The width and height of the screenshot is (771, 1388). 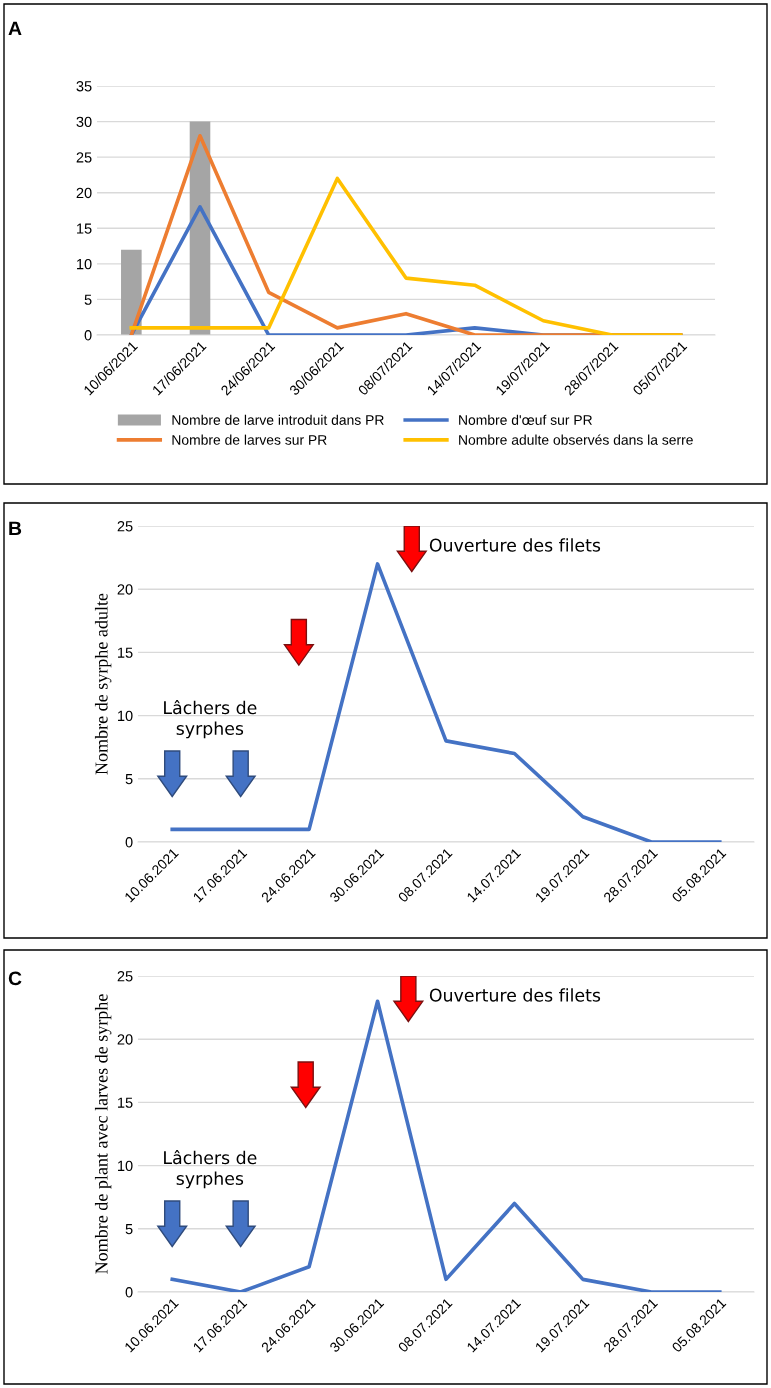 I want to click on legend-label: Nombre d'œuf sur PR, so click(x=525, y=419).